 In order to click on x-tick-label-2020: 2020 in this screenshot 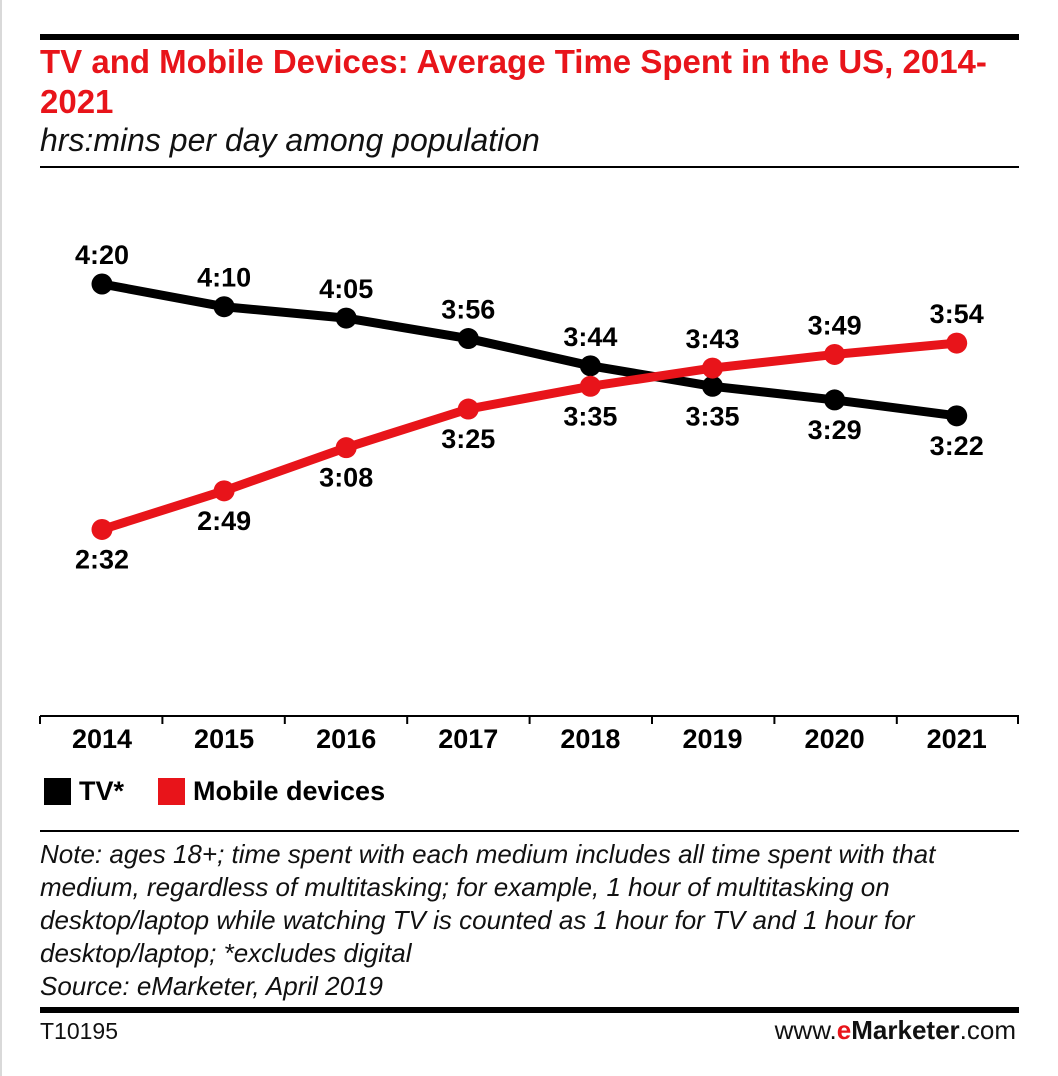, I will do `click(835, 739)`.